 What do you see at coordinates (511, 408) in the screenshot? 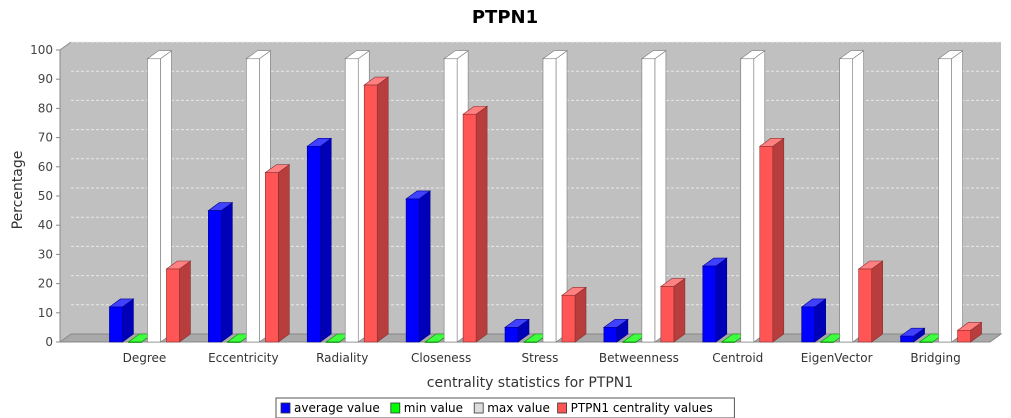
I see `legend-item: max value` at bounding box center [511, 408].